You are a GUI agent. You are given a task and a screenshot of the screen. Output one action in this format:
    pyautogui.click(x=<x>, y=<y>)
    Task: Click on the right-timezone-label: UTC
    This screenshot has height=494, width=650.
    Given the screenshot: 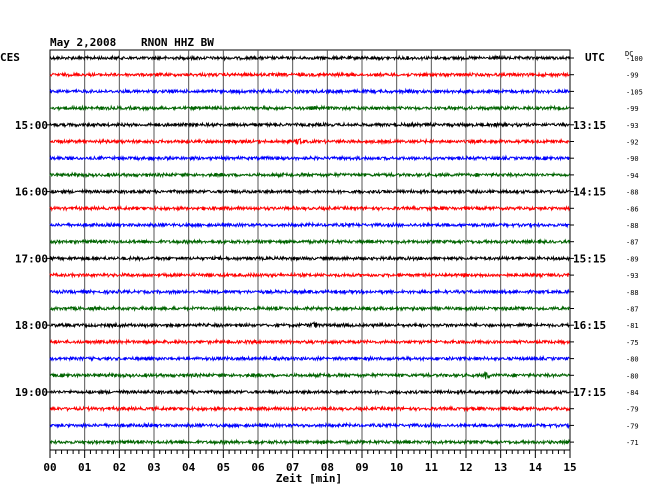 What is the action you would take?
    pyautogui.click(x=595, y=57)
    